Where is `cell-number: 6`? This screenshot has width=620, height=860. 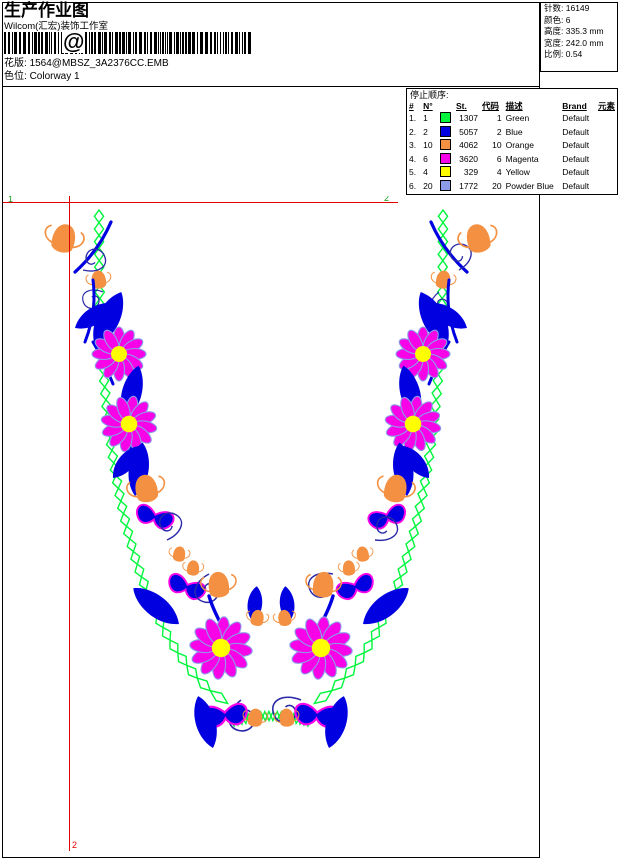
cell-number: 6 is located at coordinates (425, 158).